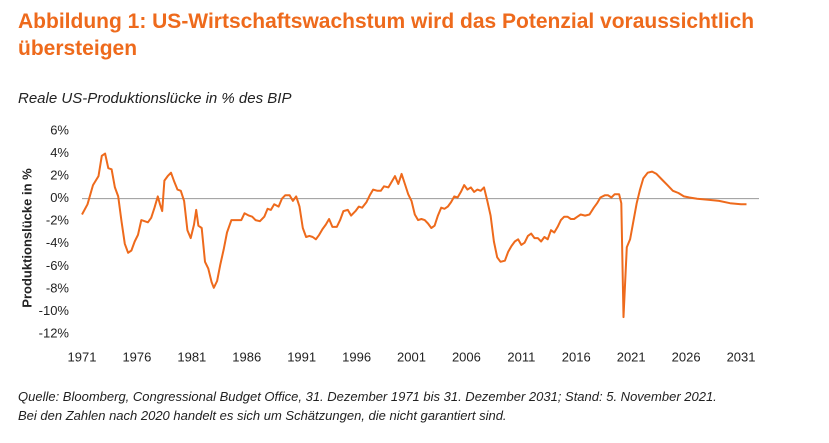 The width and height of the screenshot is (829, 443). Describe the element at coordinates (411, 356) in the screenshot. I see `x-tick-label: 2001` at that location.